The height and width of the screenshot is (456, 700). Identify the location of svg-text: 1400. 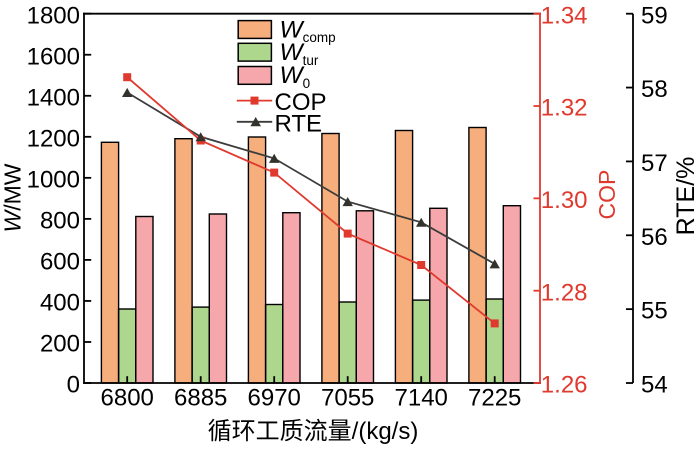
(53, 97).